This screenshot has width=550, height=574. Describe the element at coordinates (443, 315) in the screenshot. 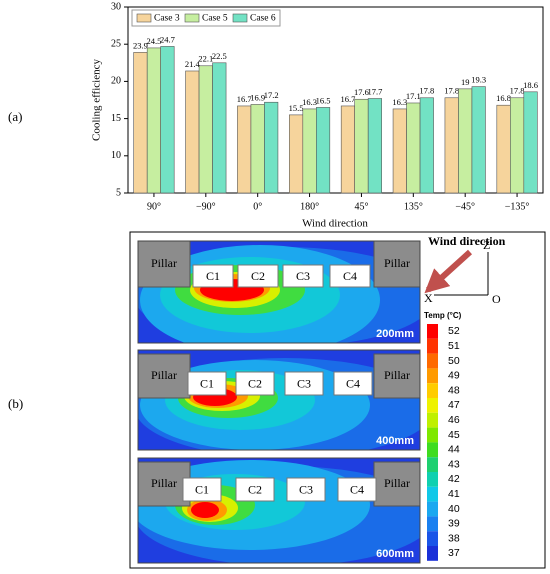

I see `colorbar-title: Temp (°C)` at that location.